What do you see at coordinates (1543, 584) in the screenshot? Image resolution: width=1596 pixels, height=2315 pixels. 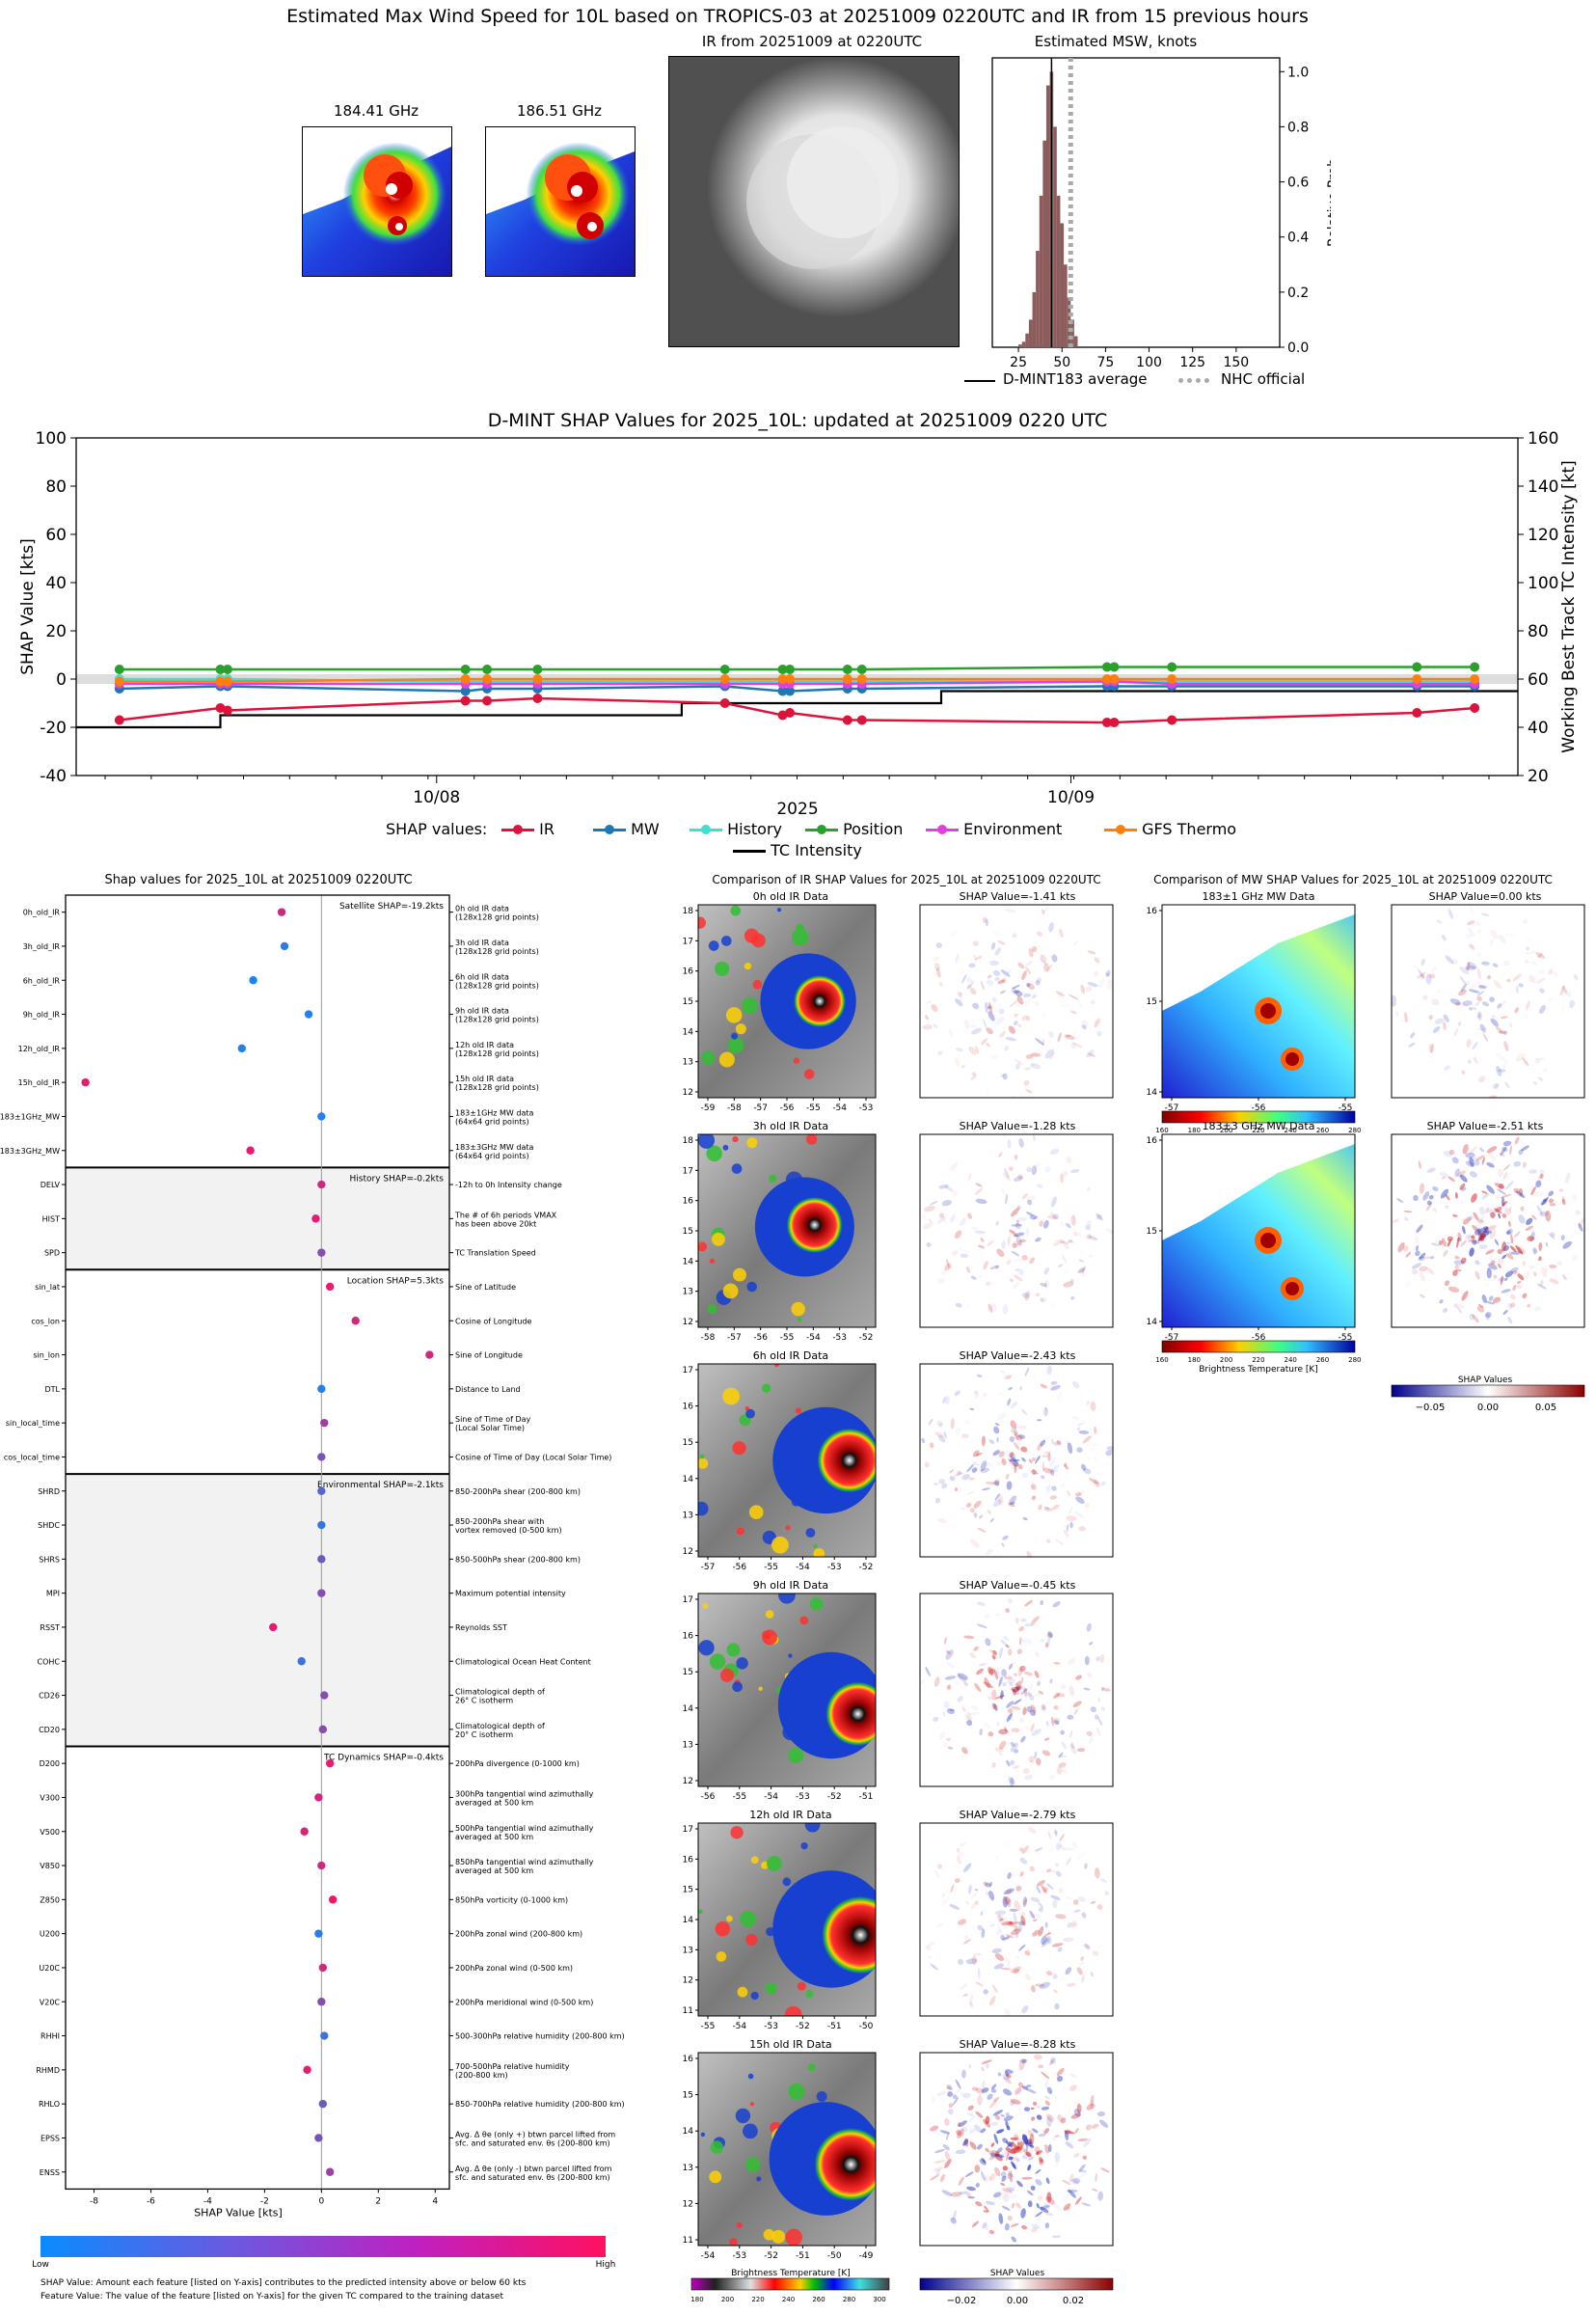 I see `ts-ytick-right-label: 100` at bounding box center [1543, 584].